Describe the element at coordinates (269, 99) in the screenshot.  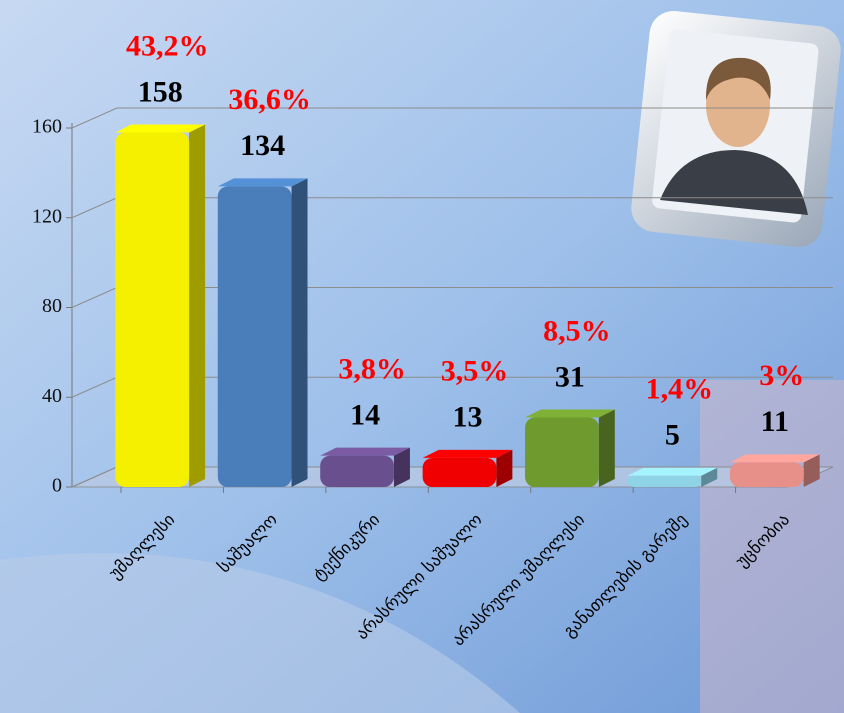
I see `percent-label: 36,6%` at that location.